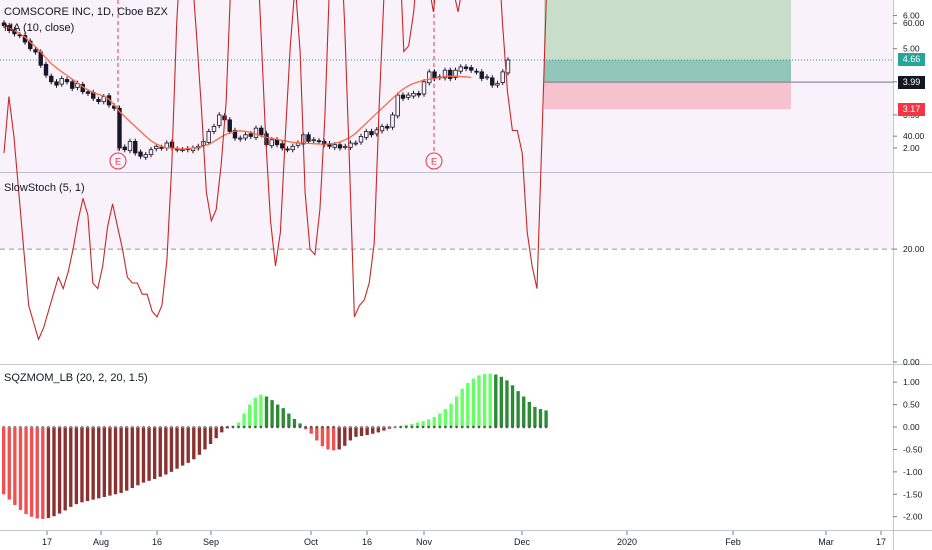  Describe the element at coordinates (237, 87) in the screenshot. I see `ma-line` at that location.